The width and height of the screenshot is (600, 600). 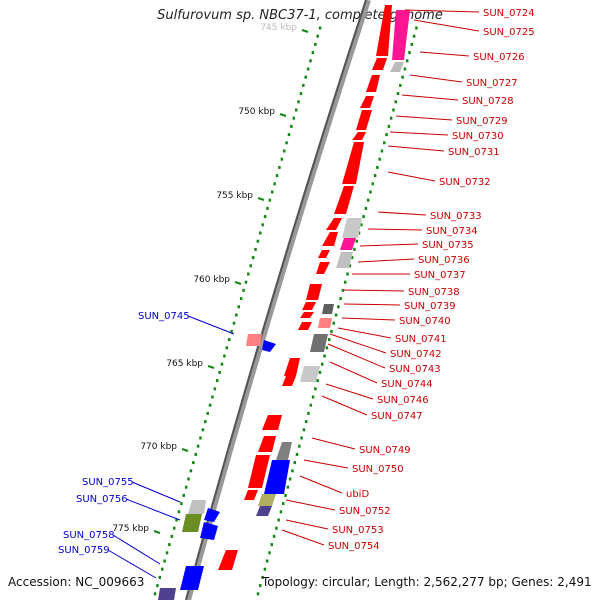 What do you see at coordinates (365, 511) in the screenshot?
I see `gene-label-forward: SUN_0752` at bounding box center [365, 511].